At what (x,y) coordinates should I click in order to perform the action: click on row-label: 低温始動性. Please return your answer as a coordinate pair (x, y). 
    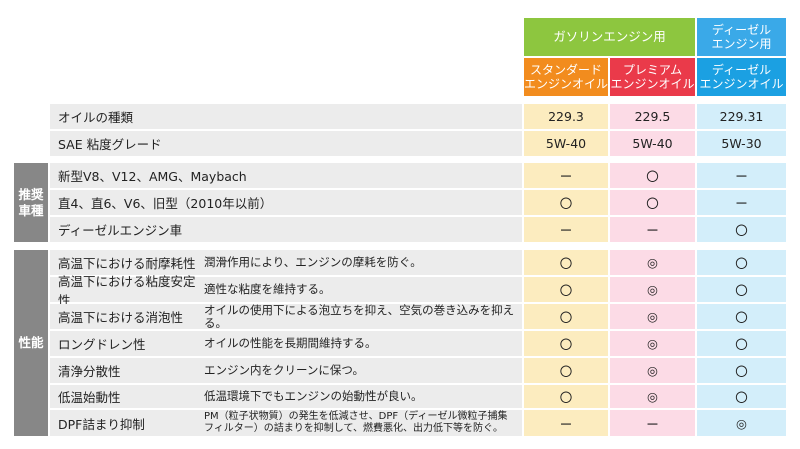
    Looking at the image, I should click on (124, 396).